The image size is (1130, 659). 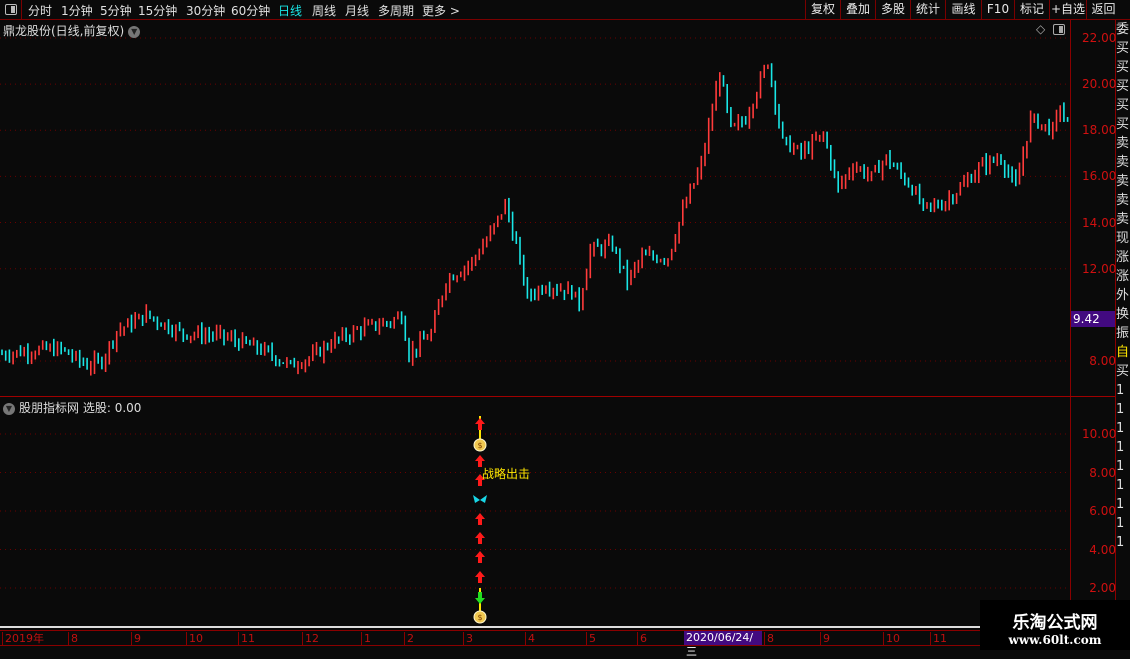 I want to click on price-tick-label: 18.00, so click(x=1099, y=130).